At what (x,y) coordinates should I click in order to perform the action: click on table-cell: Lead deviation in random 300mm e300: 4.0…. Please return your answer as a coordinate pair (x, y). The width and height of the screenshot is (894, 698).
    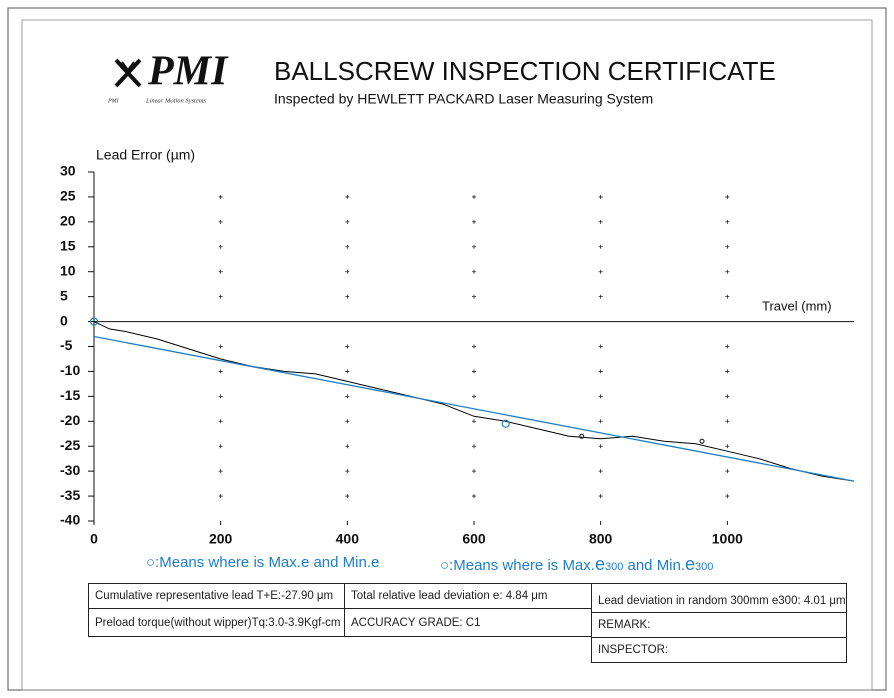
    Looking at the image, I should click on (719, 598).